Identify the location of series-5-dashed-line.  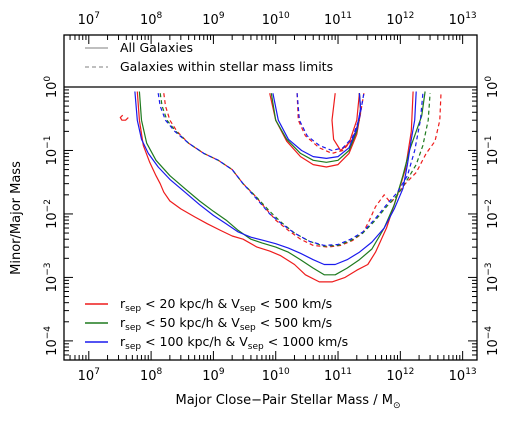
(330, 123).